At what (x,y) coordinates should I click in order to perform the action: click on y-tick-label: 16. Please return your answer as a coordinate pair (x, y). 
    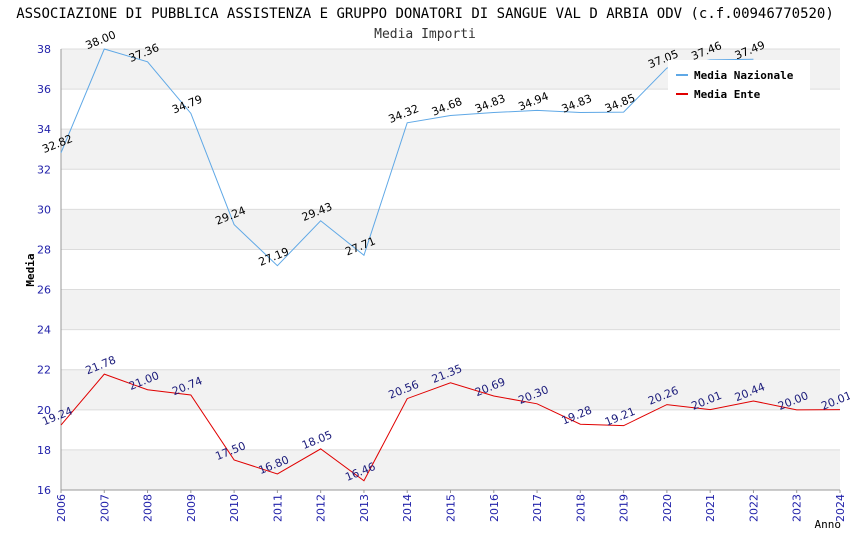
    Looking at the image, I should click on (44, 490).